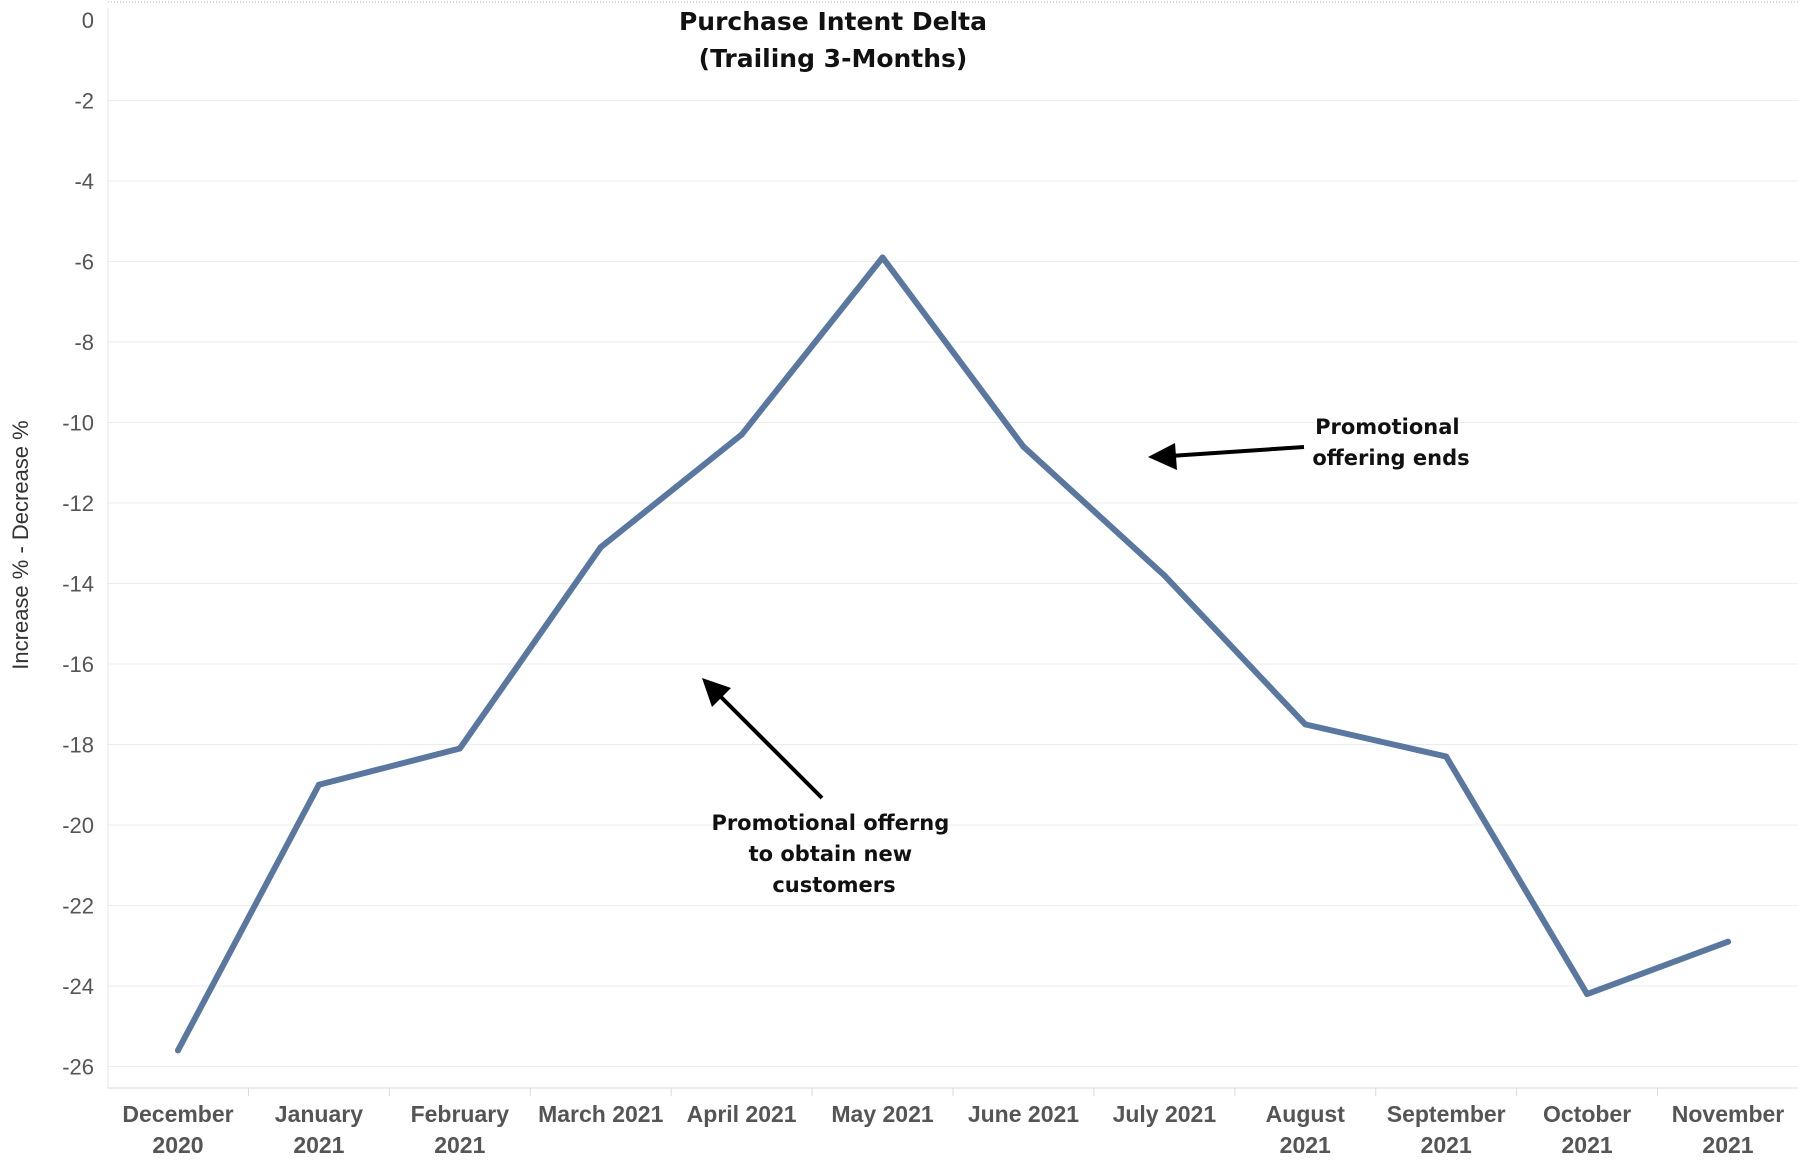 Image resolution: width=1798 pixels, height=1170 pixels. Describe the element at coordinates (1387, 427) in the screenshot. I see `annotation-1-line-1: Promotional` at that location.